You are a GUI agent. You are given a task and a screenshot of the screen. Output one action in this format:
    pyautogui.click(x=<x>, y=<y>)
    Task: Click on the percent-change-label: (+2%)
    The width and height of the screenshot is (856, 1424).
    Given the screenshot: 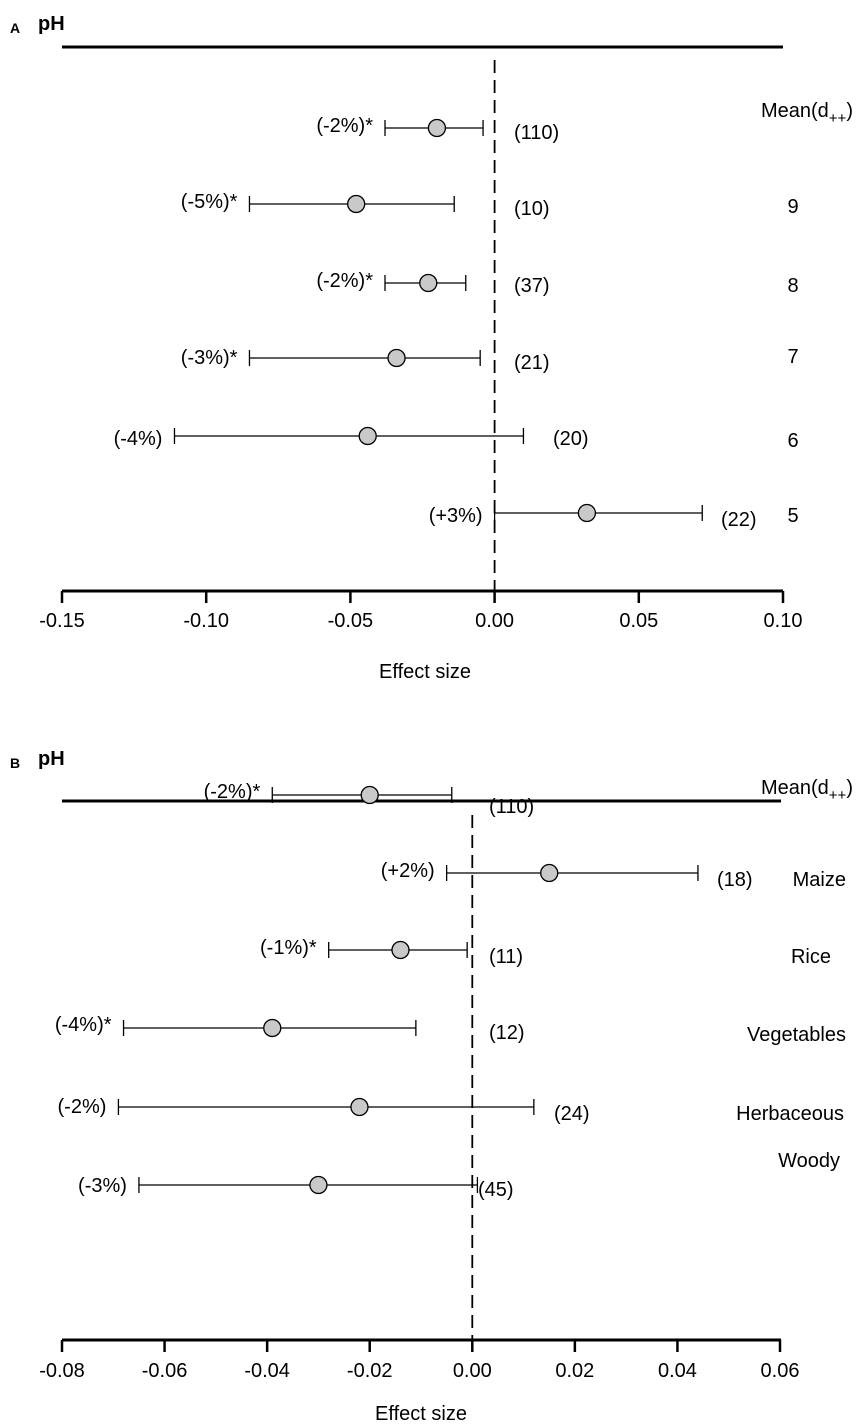 What is the action you would take?
    pyautogui.click(x=408, y=871)
    